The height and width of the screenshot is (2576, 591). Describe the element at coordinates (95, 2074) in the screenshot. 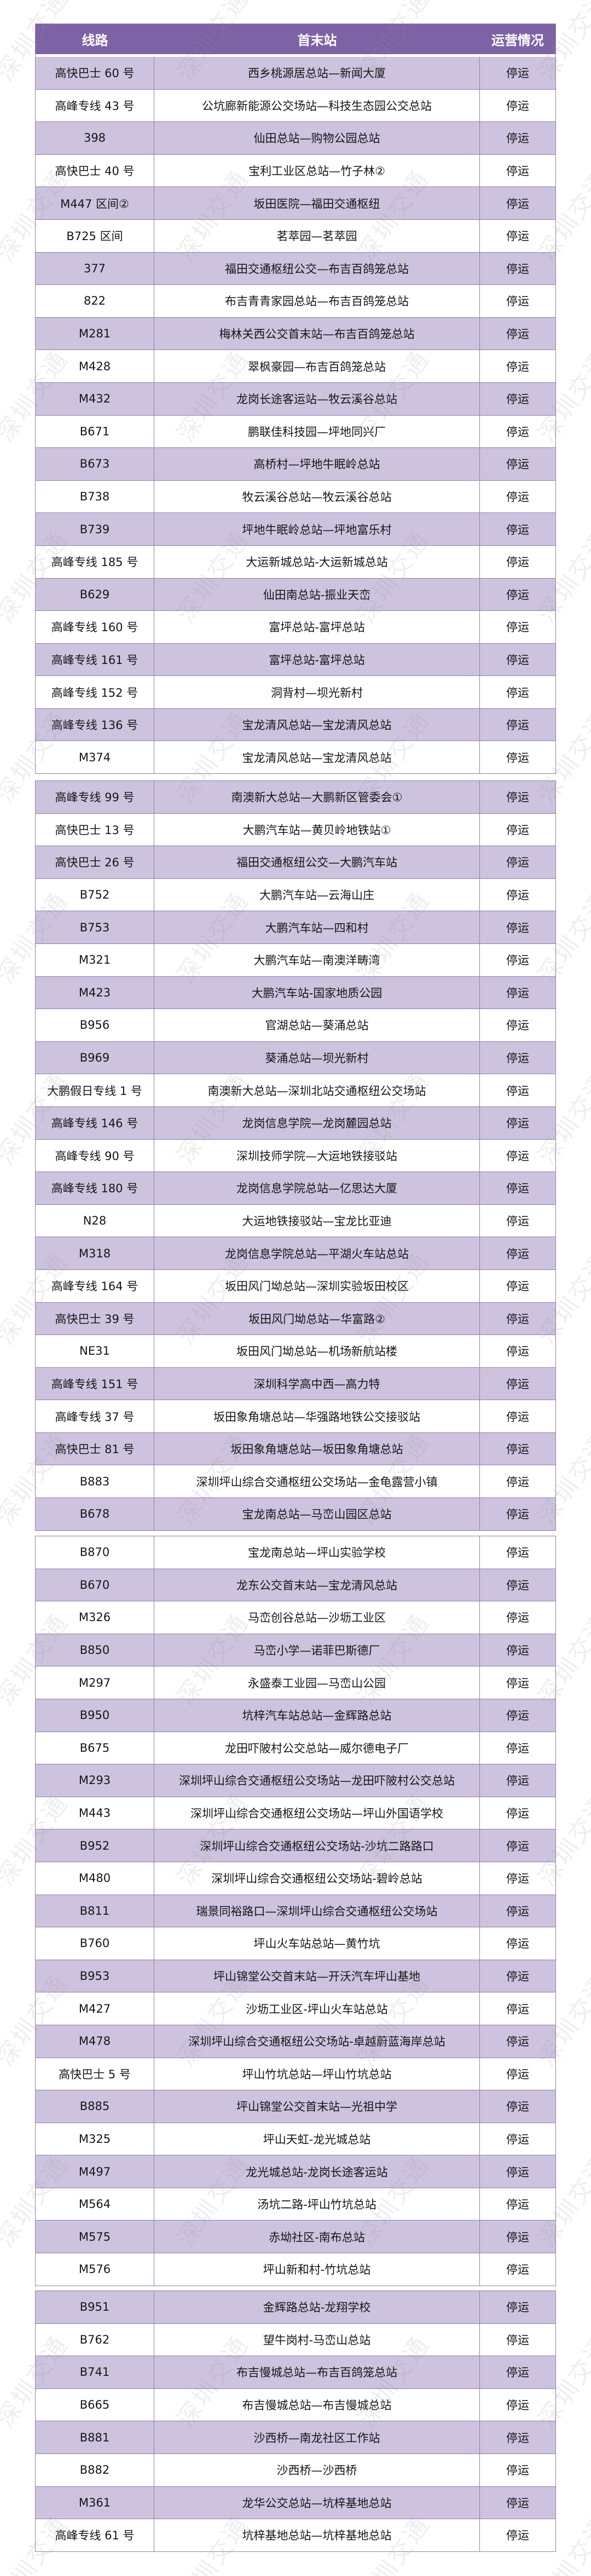

I see `route-cell: 高快巴士 5 号` at that location.